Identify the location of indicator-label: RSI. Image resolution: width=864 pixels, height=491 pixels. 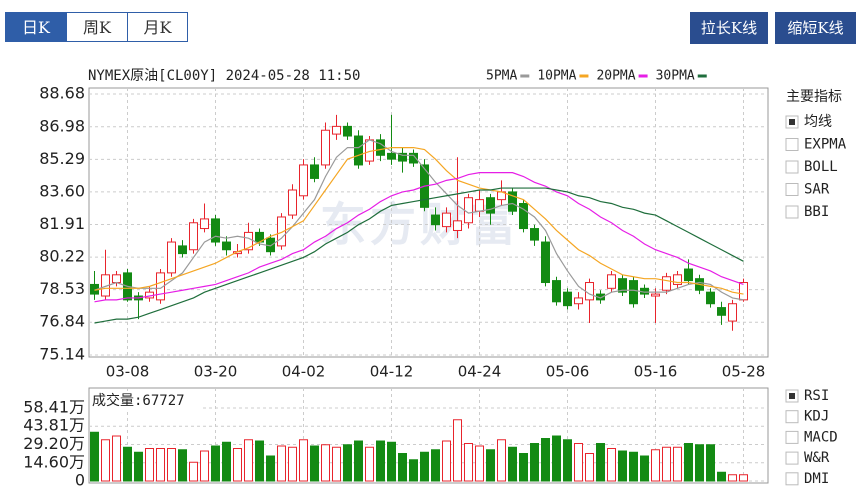
(816, 396).